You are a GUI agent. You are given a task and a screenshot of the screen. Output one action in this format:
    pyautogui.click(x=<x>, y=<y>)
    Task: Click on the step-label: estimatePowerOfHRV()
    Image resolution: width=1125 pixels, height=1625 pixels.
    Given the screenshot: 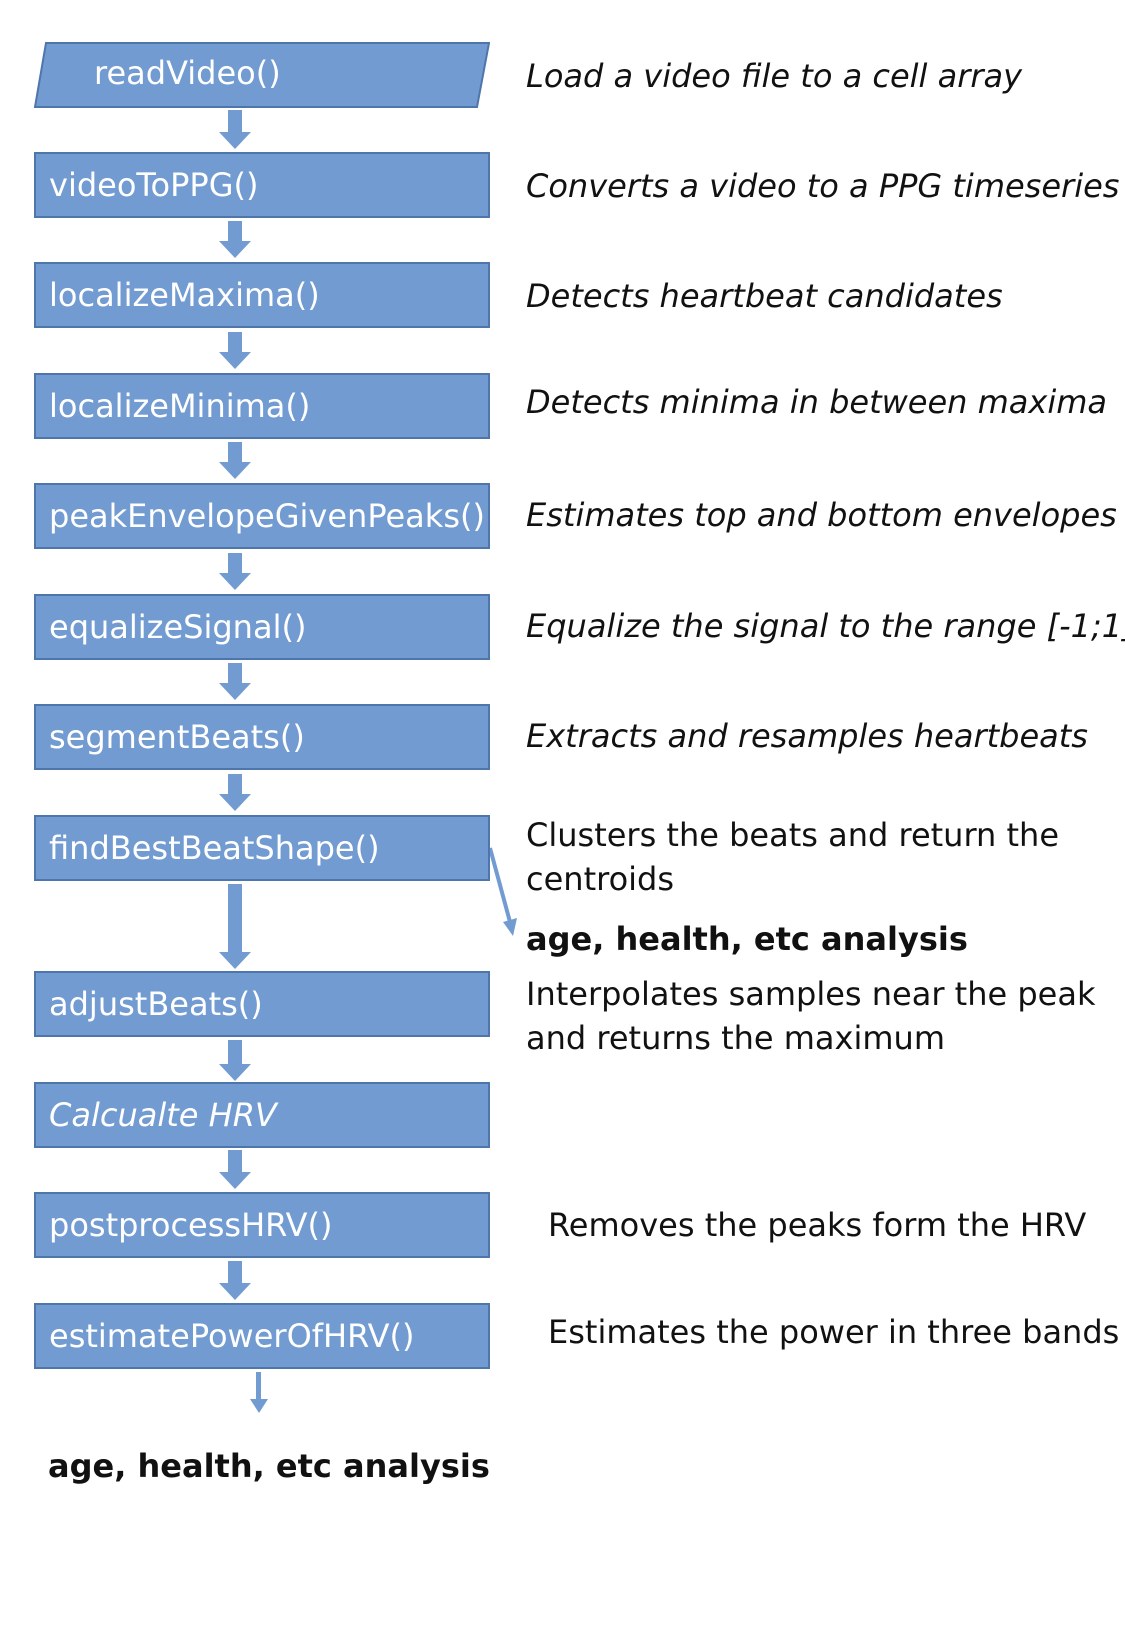 What is the action you would take?
    pyautogui.click(x=232, y=1336)
    